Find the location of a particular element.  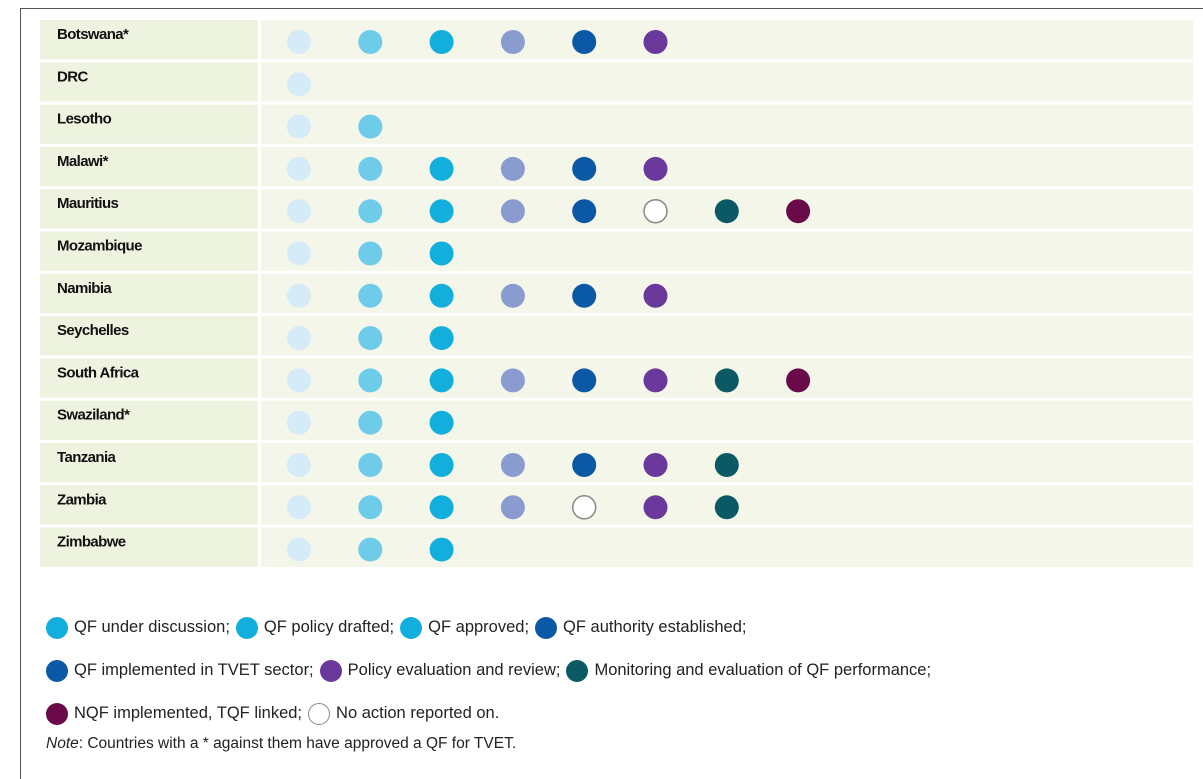

country-name: Mozambique is located at coordinates (99, 245).